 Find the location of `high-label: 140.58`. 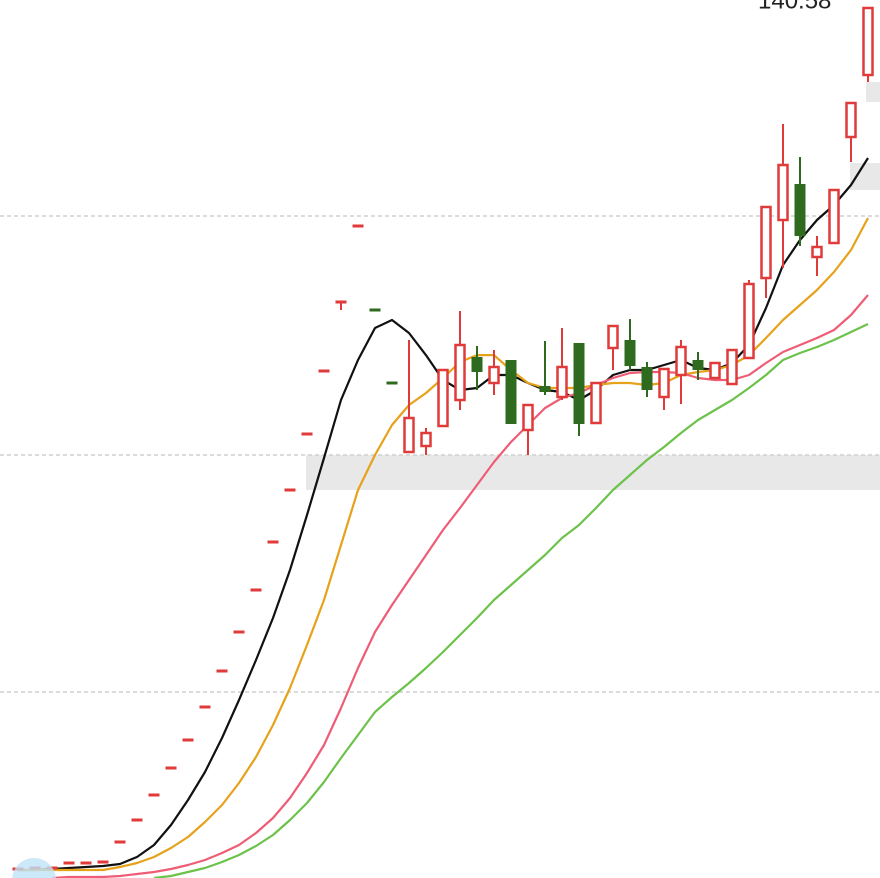

high-label: 140.58 is located at coordinates (794, 7).